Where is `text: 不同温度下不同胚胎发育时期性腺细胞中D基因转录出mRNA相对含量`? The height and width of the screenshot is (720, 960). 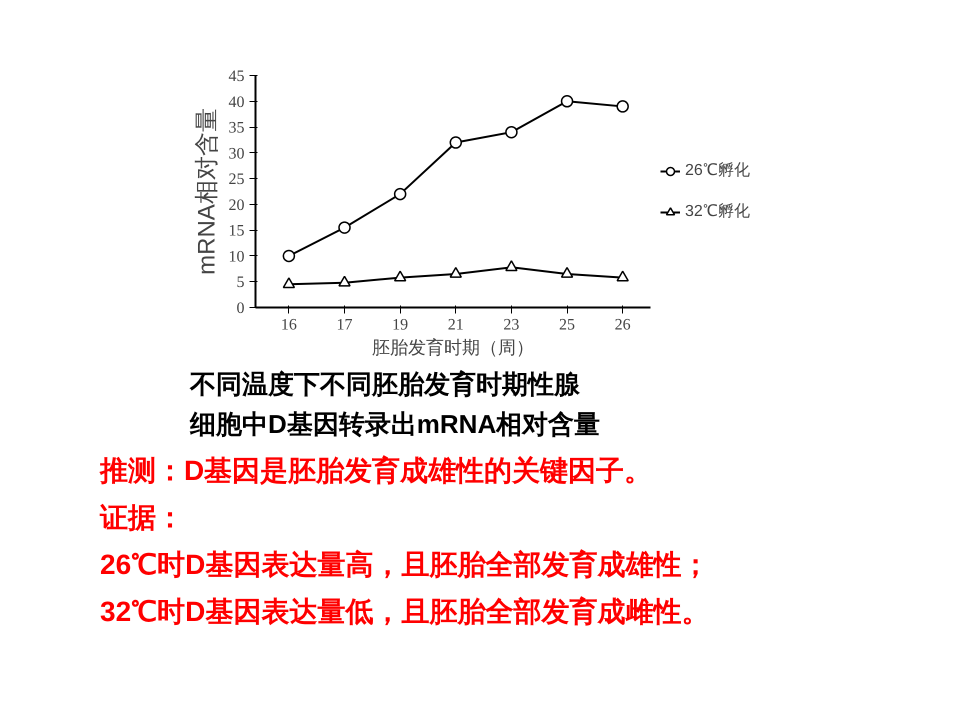
text: 不同温度下不同胚胎发育时期性腺细胞中D基因转录出mRNA相对含量 is located at coordinates (395, 404).